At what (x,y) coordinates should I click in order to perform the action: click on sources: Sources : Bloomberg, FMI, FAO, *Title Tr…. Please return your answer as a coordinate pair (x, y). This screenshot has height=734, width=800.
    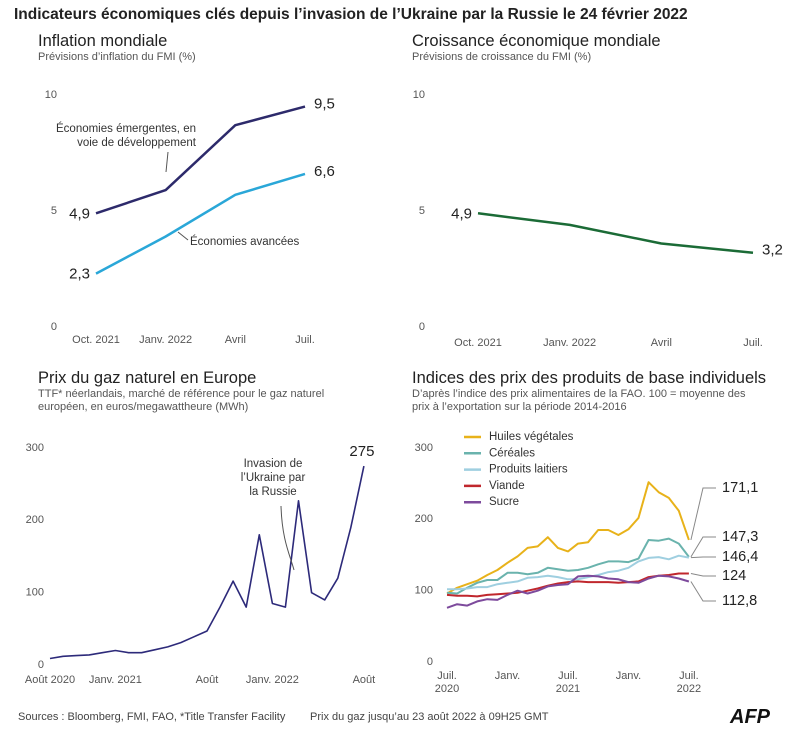
    Looking at the image, I should click on (152, 717).